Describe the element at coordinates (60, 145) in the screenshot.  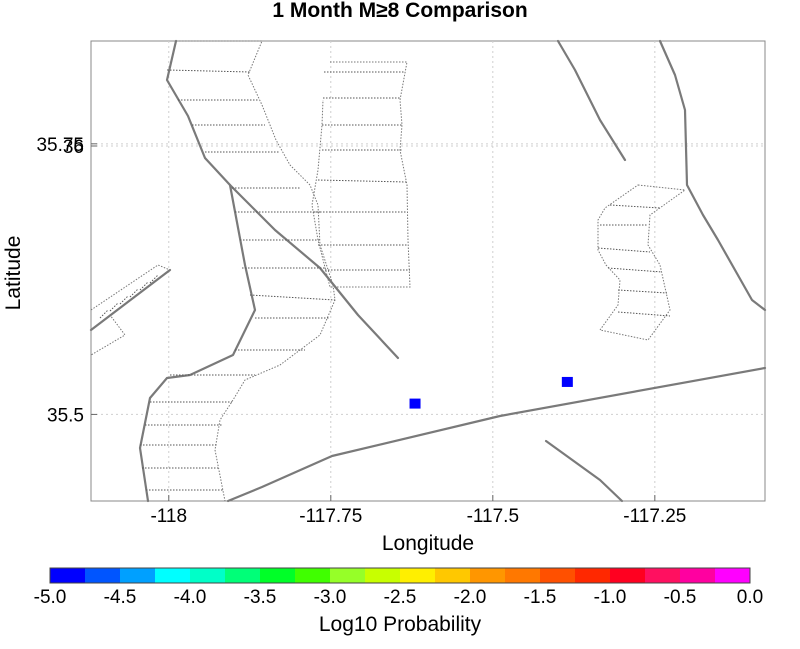
I see `y-tick-label: 35.75` at that location.